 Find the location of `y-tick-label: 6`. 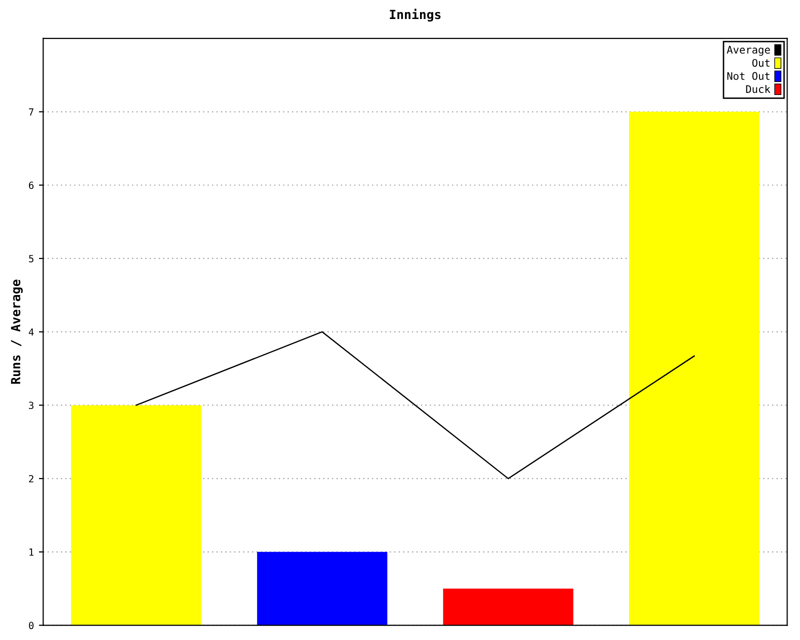

y-tick-label: 6 is located at coordinates (31, 185).